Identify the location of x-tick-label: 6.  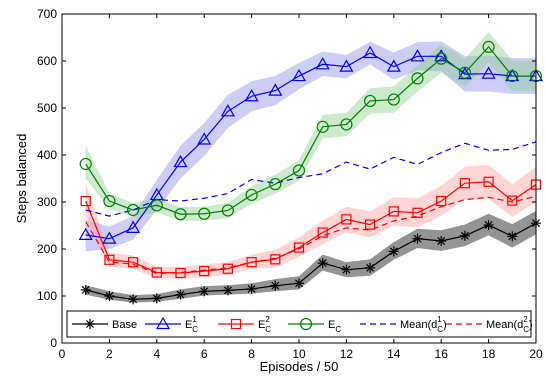
(204, 354).